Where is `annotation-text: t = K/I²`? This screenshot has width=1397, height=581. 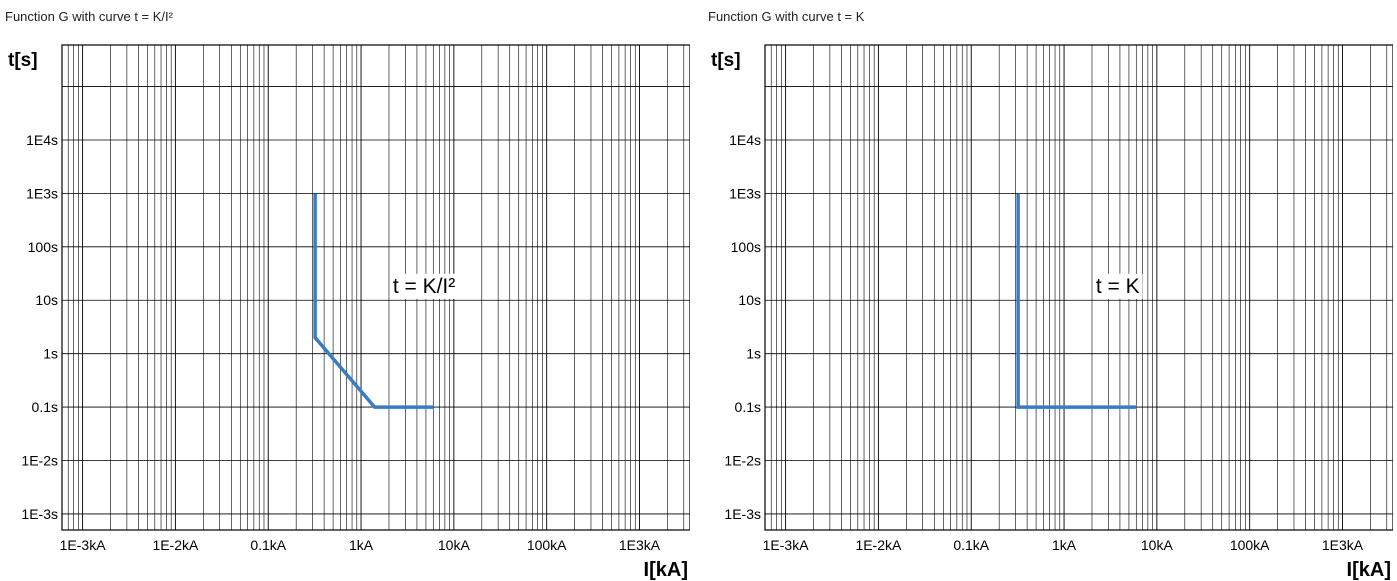
annotation-text: t = K/I² is located at coordinates (424, 286).